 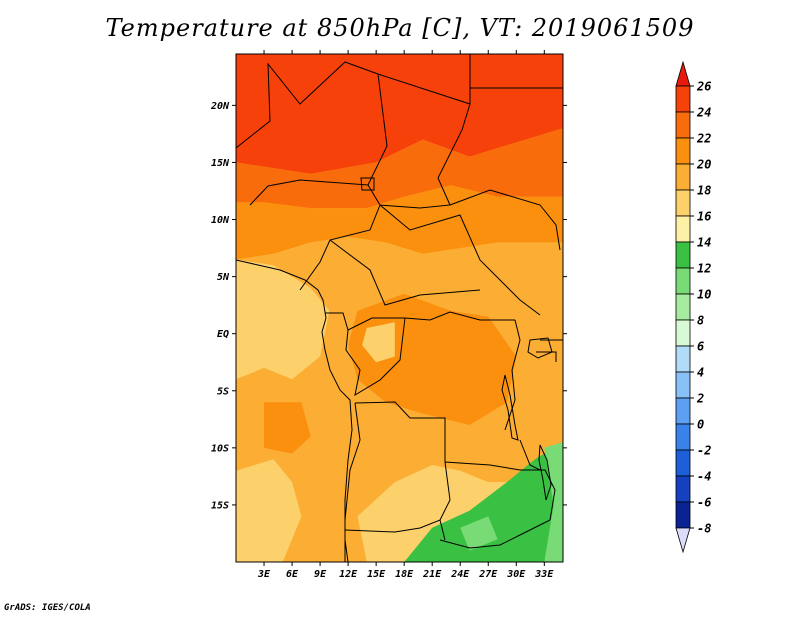 What do you see at coordinates (704, 451) in the screenshot?
I see `colorbar-label: -2` at bounding box center [704, 451].